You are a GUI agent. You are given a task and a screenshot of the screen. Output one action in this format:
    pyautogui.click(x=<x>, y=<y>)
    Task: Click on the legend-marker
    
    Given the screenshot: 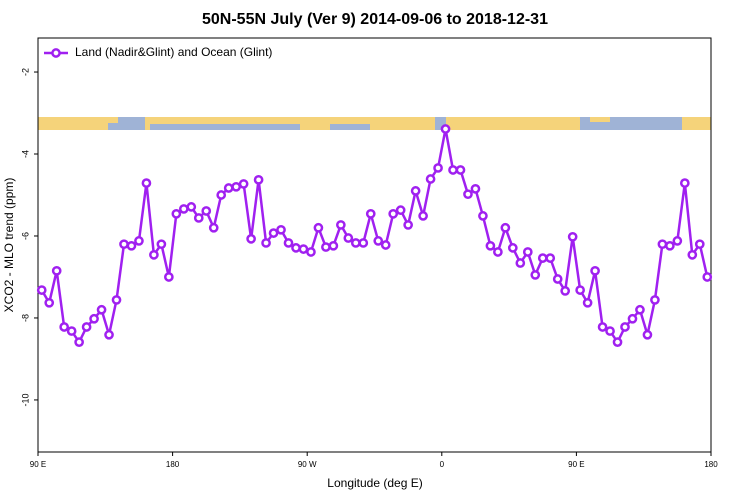 What is the action you would take?
    pyautogui.click(x=56, y=53)
    